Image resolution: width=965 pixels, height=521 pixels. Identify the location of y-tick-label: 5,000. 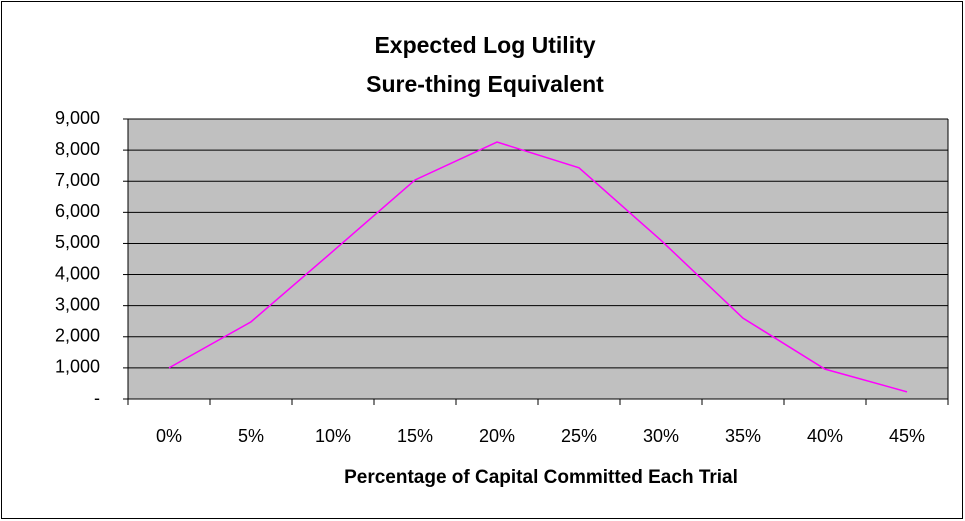
(77, 242).